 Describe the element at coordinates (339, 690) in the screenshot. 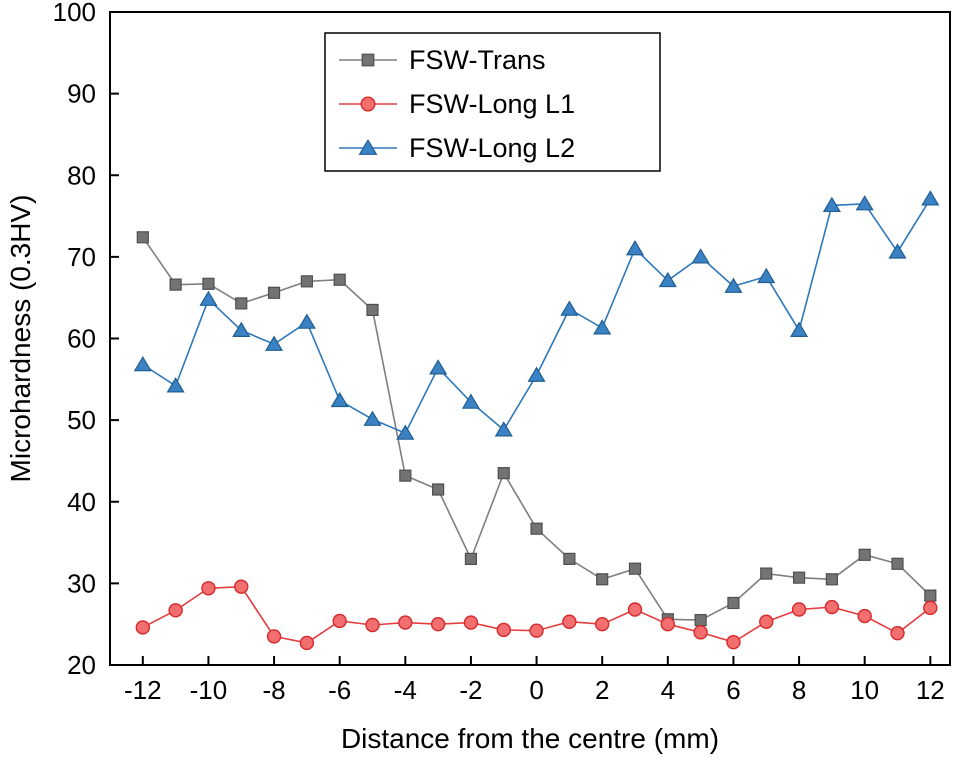

I see `x-tick-label: -6` at that location.